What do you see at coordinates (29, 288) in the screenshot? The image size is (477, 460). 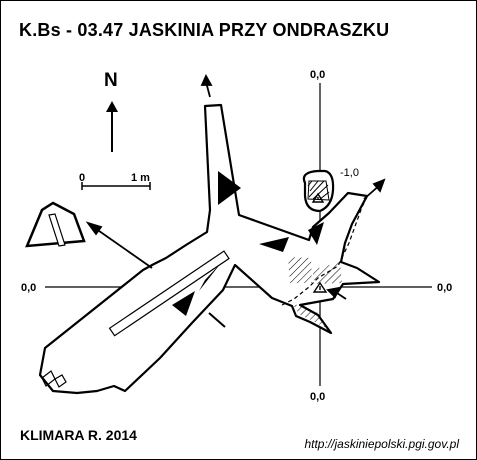 I see `datum-label-left: 0,0` at bounding box center [29, 288].